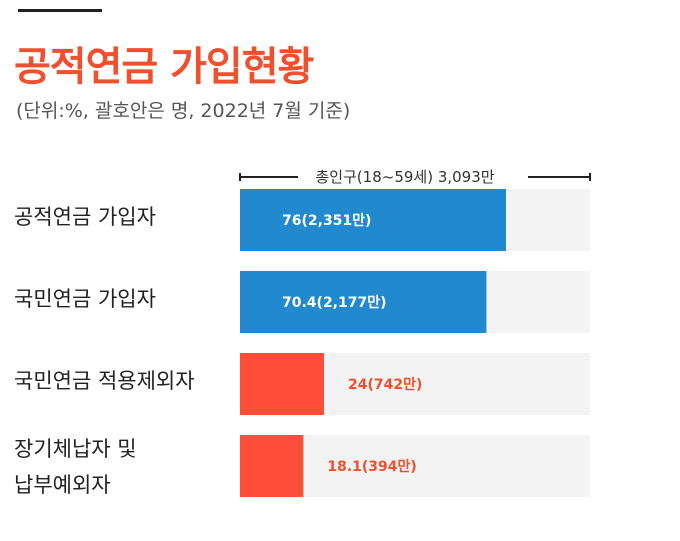  What do you see at coordinates (326, 221) in the screenshot?
I see `value-label-1: 76(2,351만)` at bounding box center [326, 221].